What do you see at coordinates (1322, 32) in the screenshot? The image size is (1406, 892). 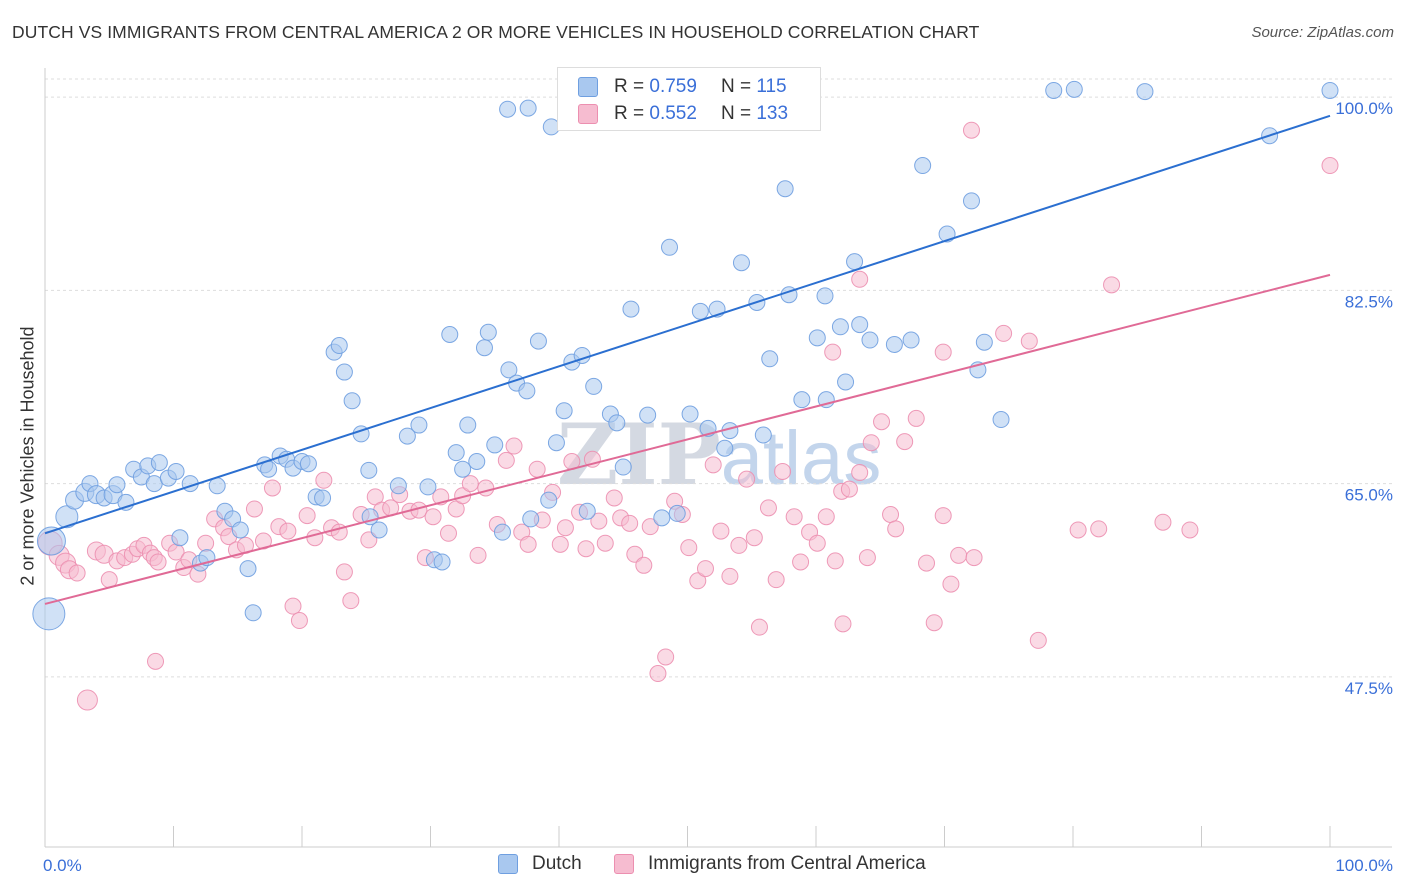 I see `source-label: Source: ZipAtlas.com` at bounding box center [1322, 32].